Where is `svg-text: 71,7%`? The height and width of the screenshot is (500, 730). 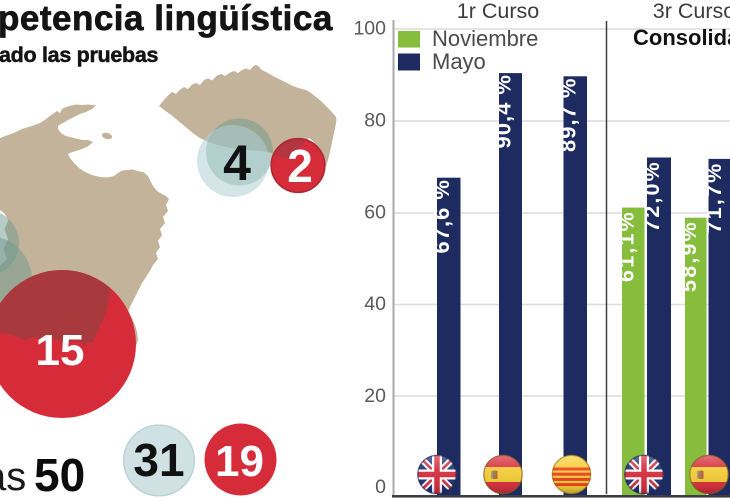 svg-text: 71,7% is located at coordinates (714, 198).